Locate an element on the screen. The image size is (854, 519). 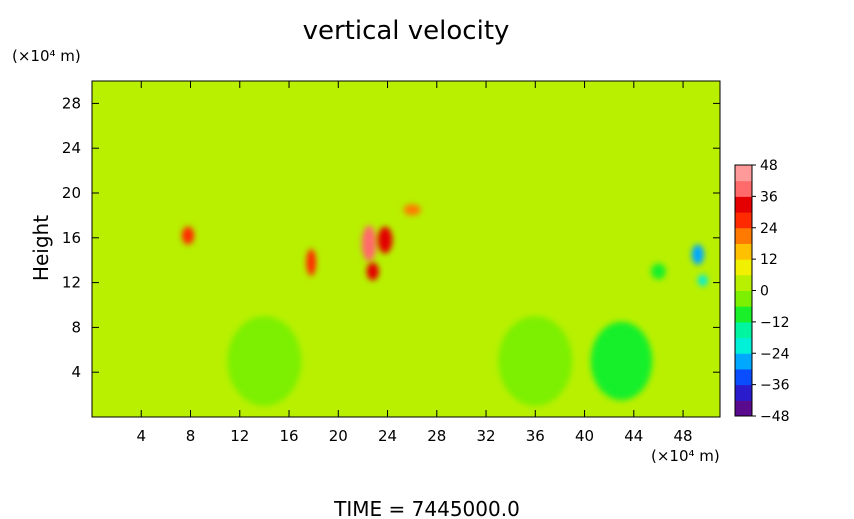
colorbar-tick-label: −48 is located at coordinates (775, 417).